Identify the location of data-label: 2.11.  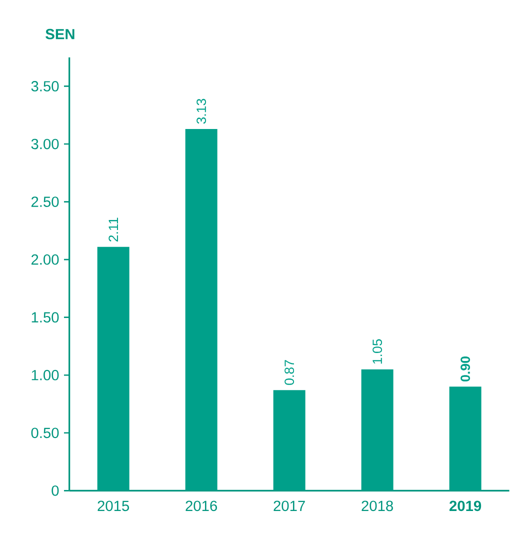
(113, 230).